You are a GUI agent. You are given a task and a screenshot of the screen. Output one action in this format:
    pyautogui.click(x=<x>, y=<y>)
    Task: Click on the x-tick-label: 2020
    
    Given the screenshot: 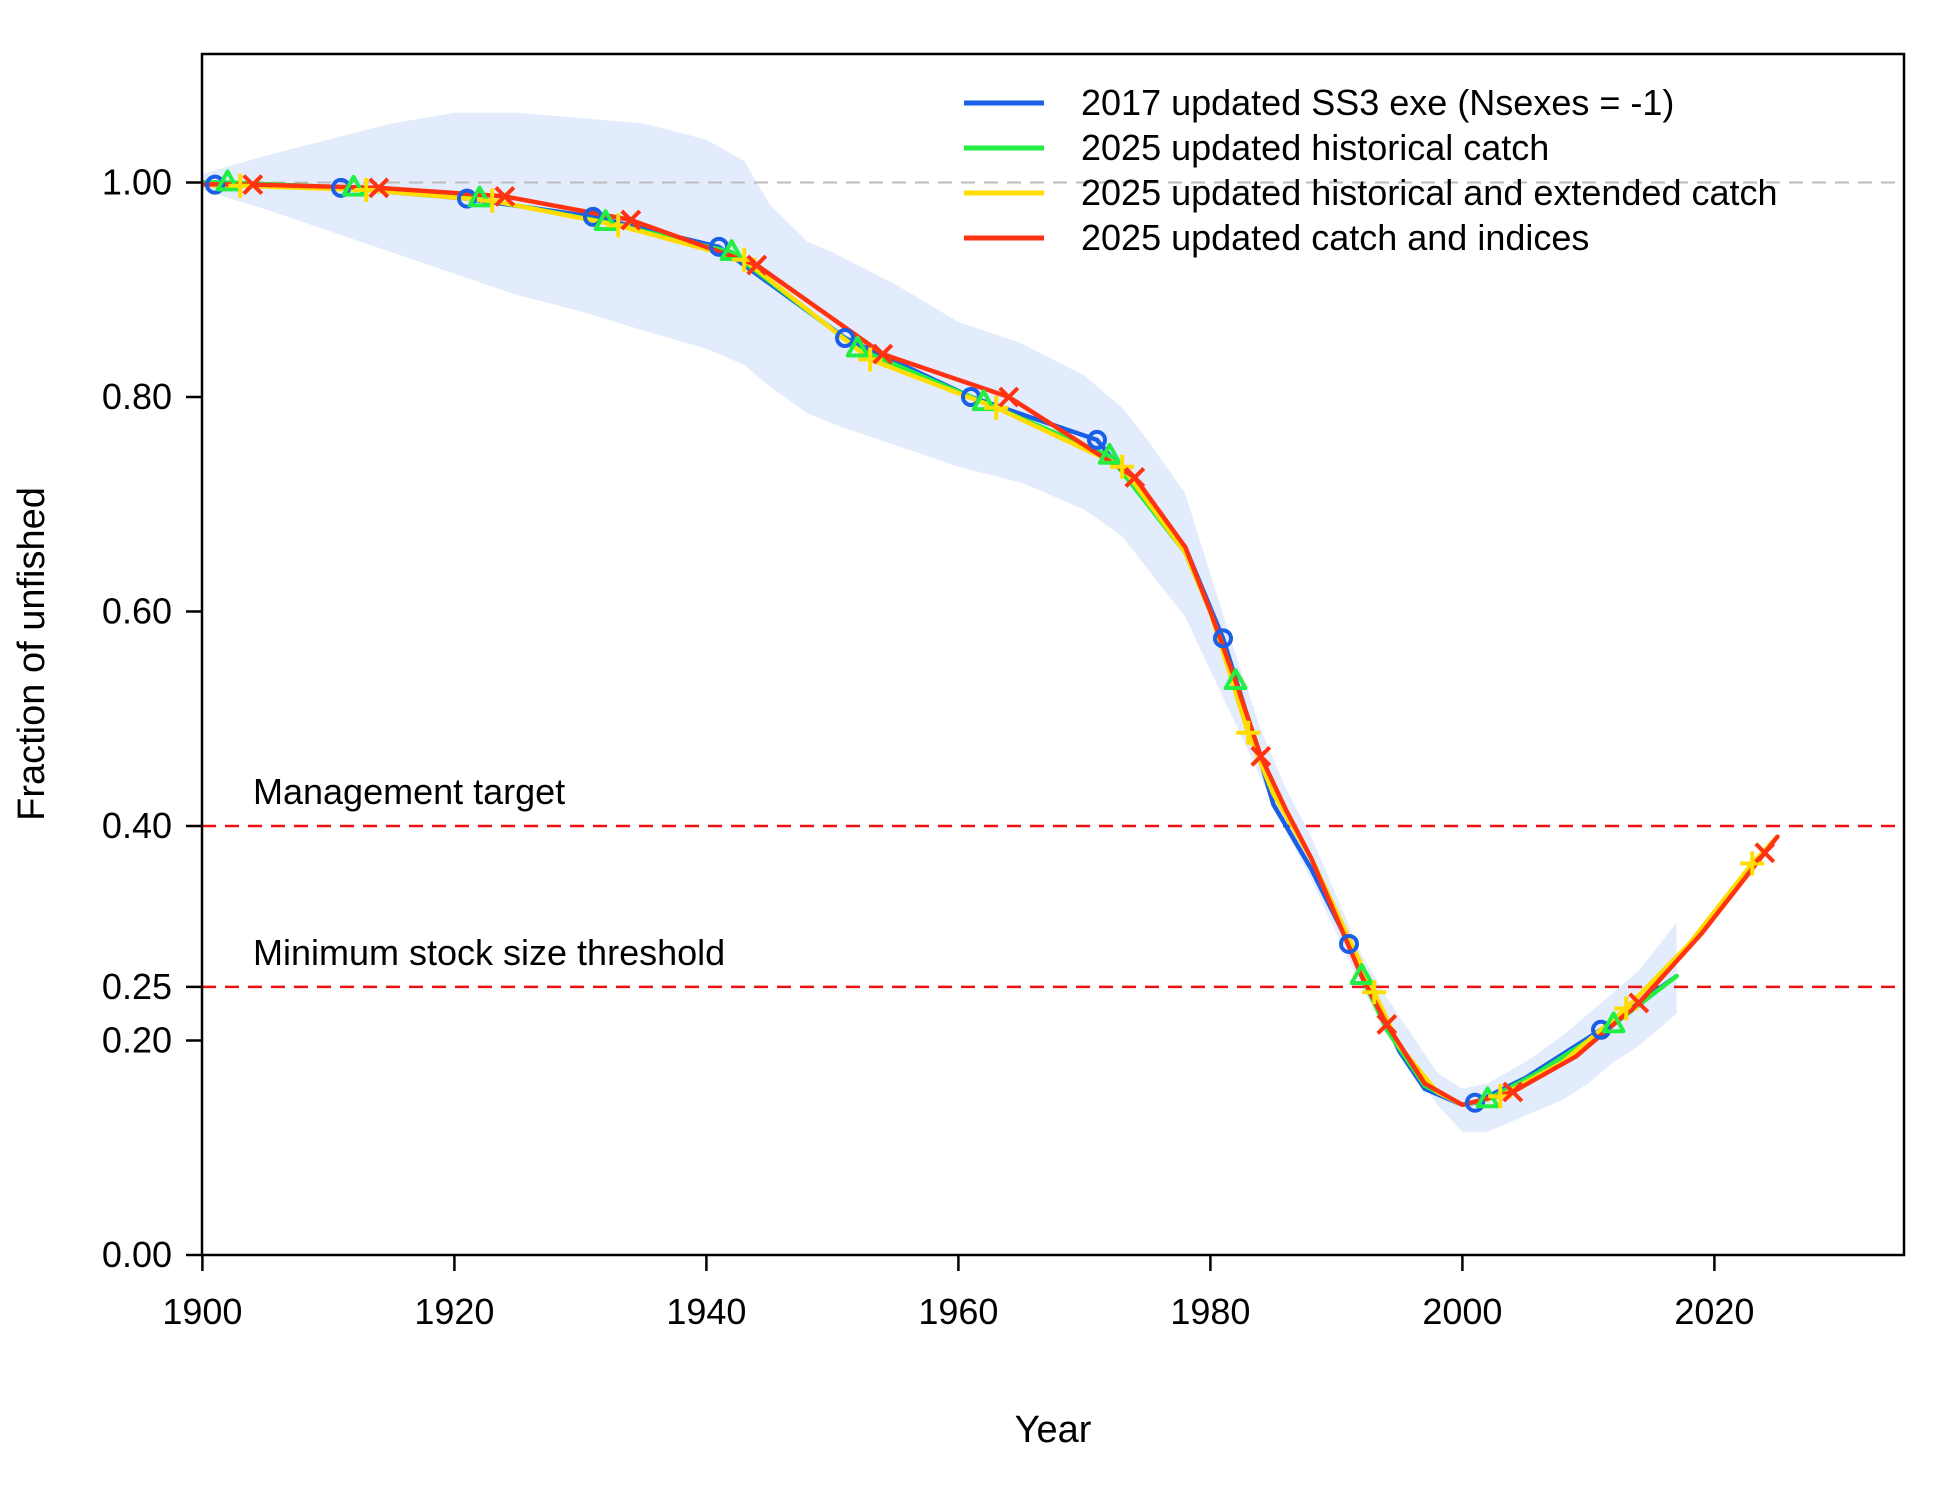 What is the action you would take?
    pyautogui.click(x=1714, y=1311)
    